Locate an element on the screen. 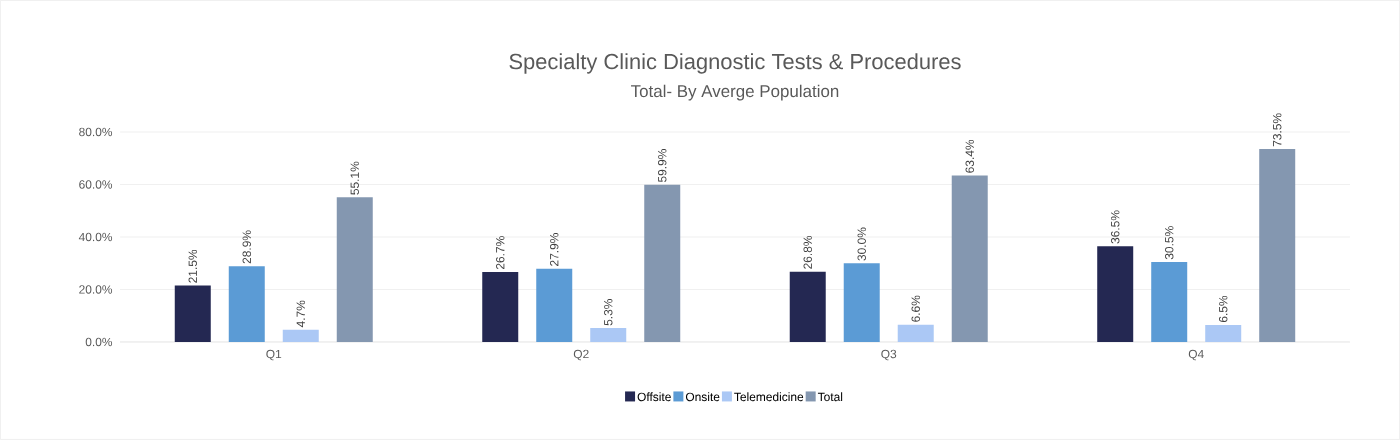 This screenshot has width=1400, height=440. y-tick-label: 40.0% is located at coordinates (95, 237).